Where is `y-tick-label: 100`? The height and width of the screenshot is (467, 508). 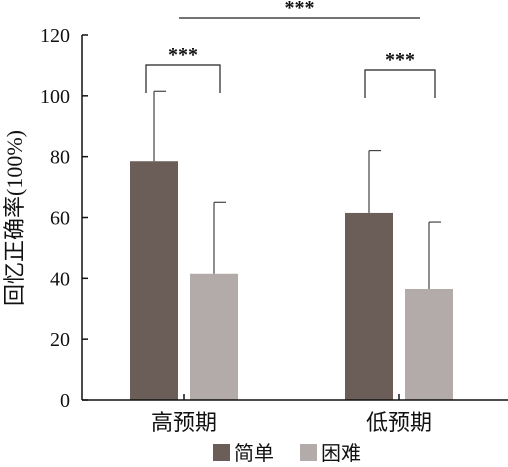
y-tick-label: 100 is located at coordinates (55, 97).